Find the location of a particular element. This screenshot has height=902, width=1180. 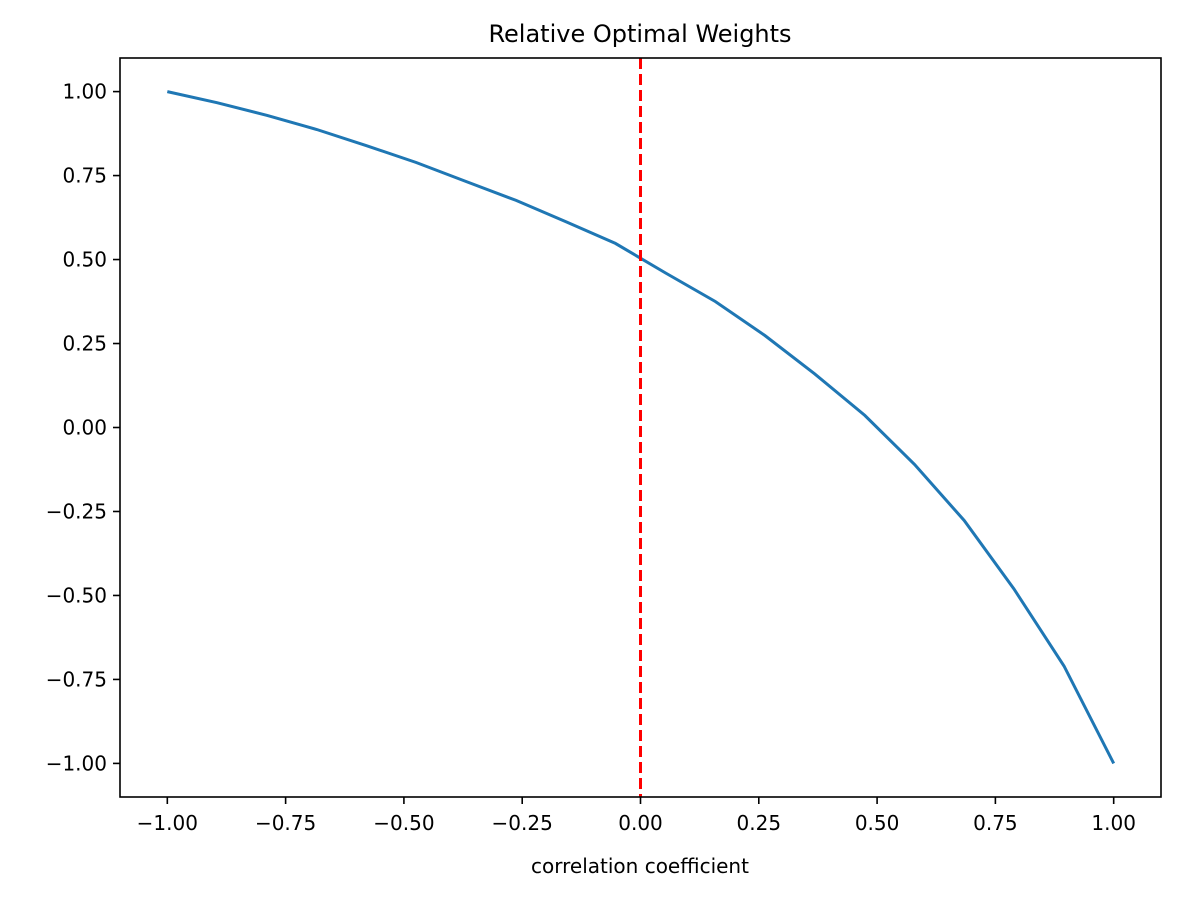

y-tick-label: 0.75 is located at coordinates (84, 176).